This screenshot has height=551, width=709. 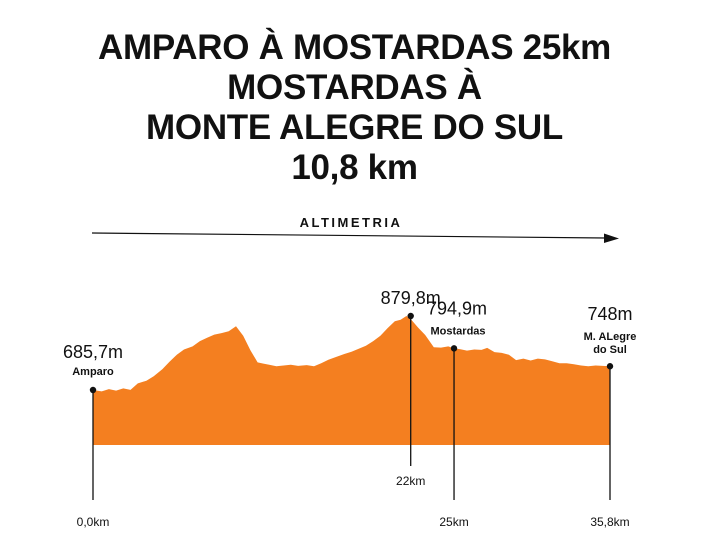 I want to click on title-line-4: 10,8 km, so click(x=354, y=167).